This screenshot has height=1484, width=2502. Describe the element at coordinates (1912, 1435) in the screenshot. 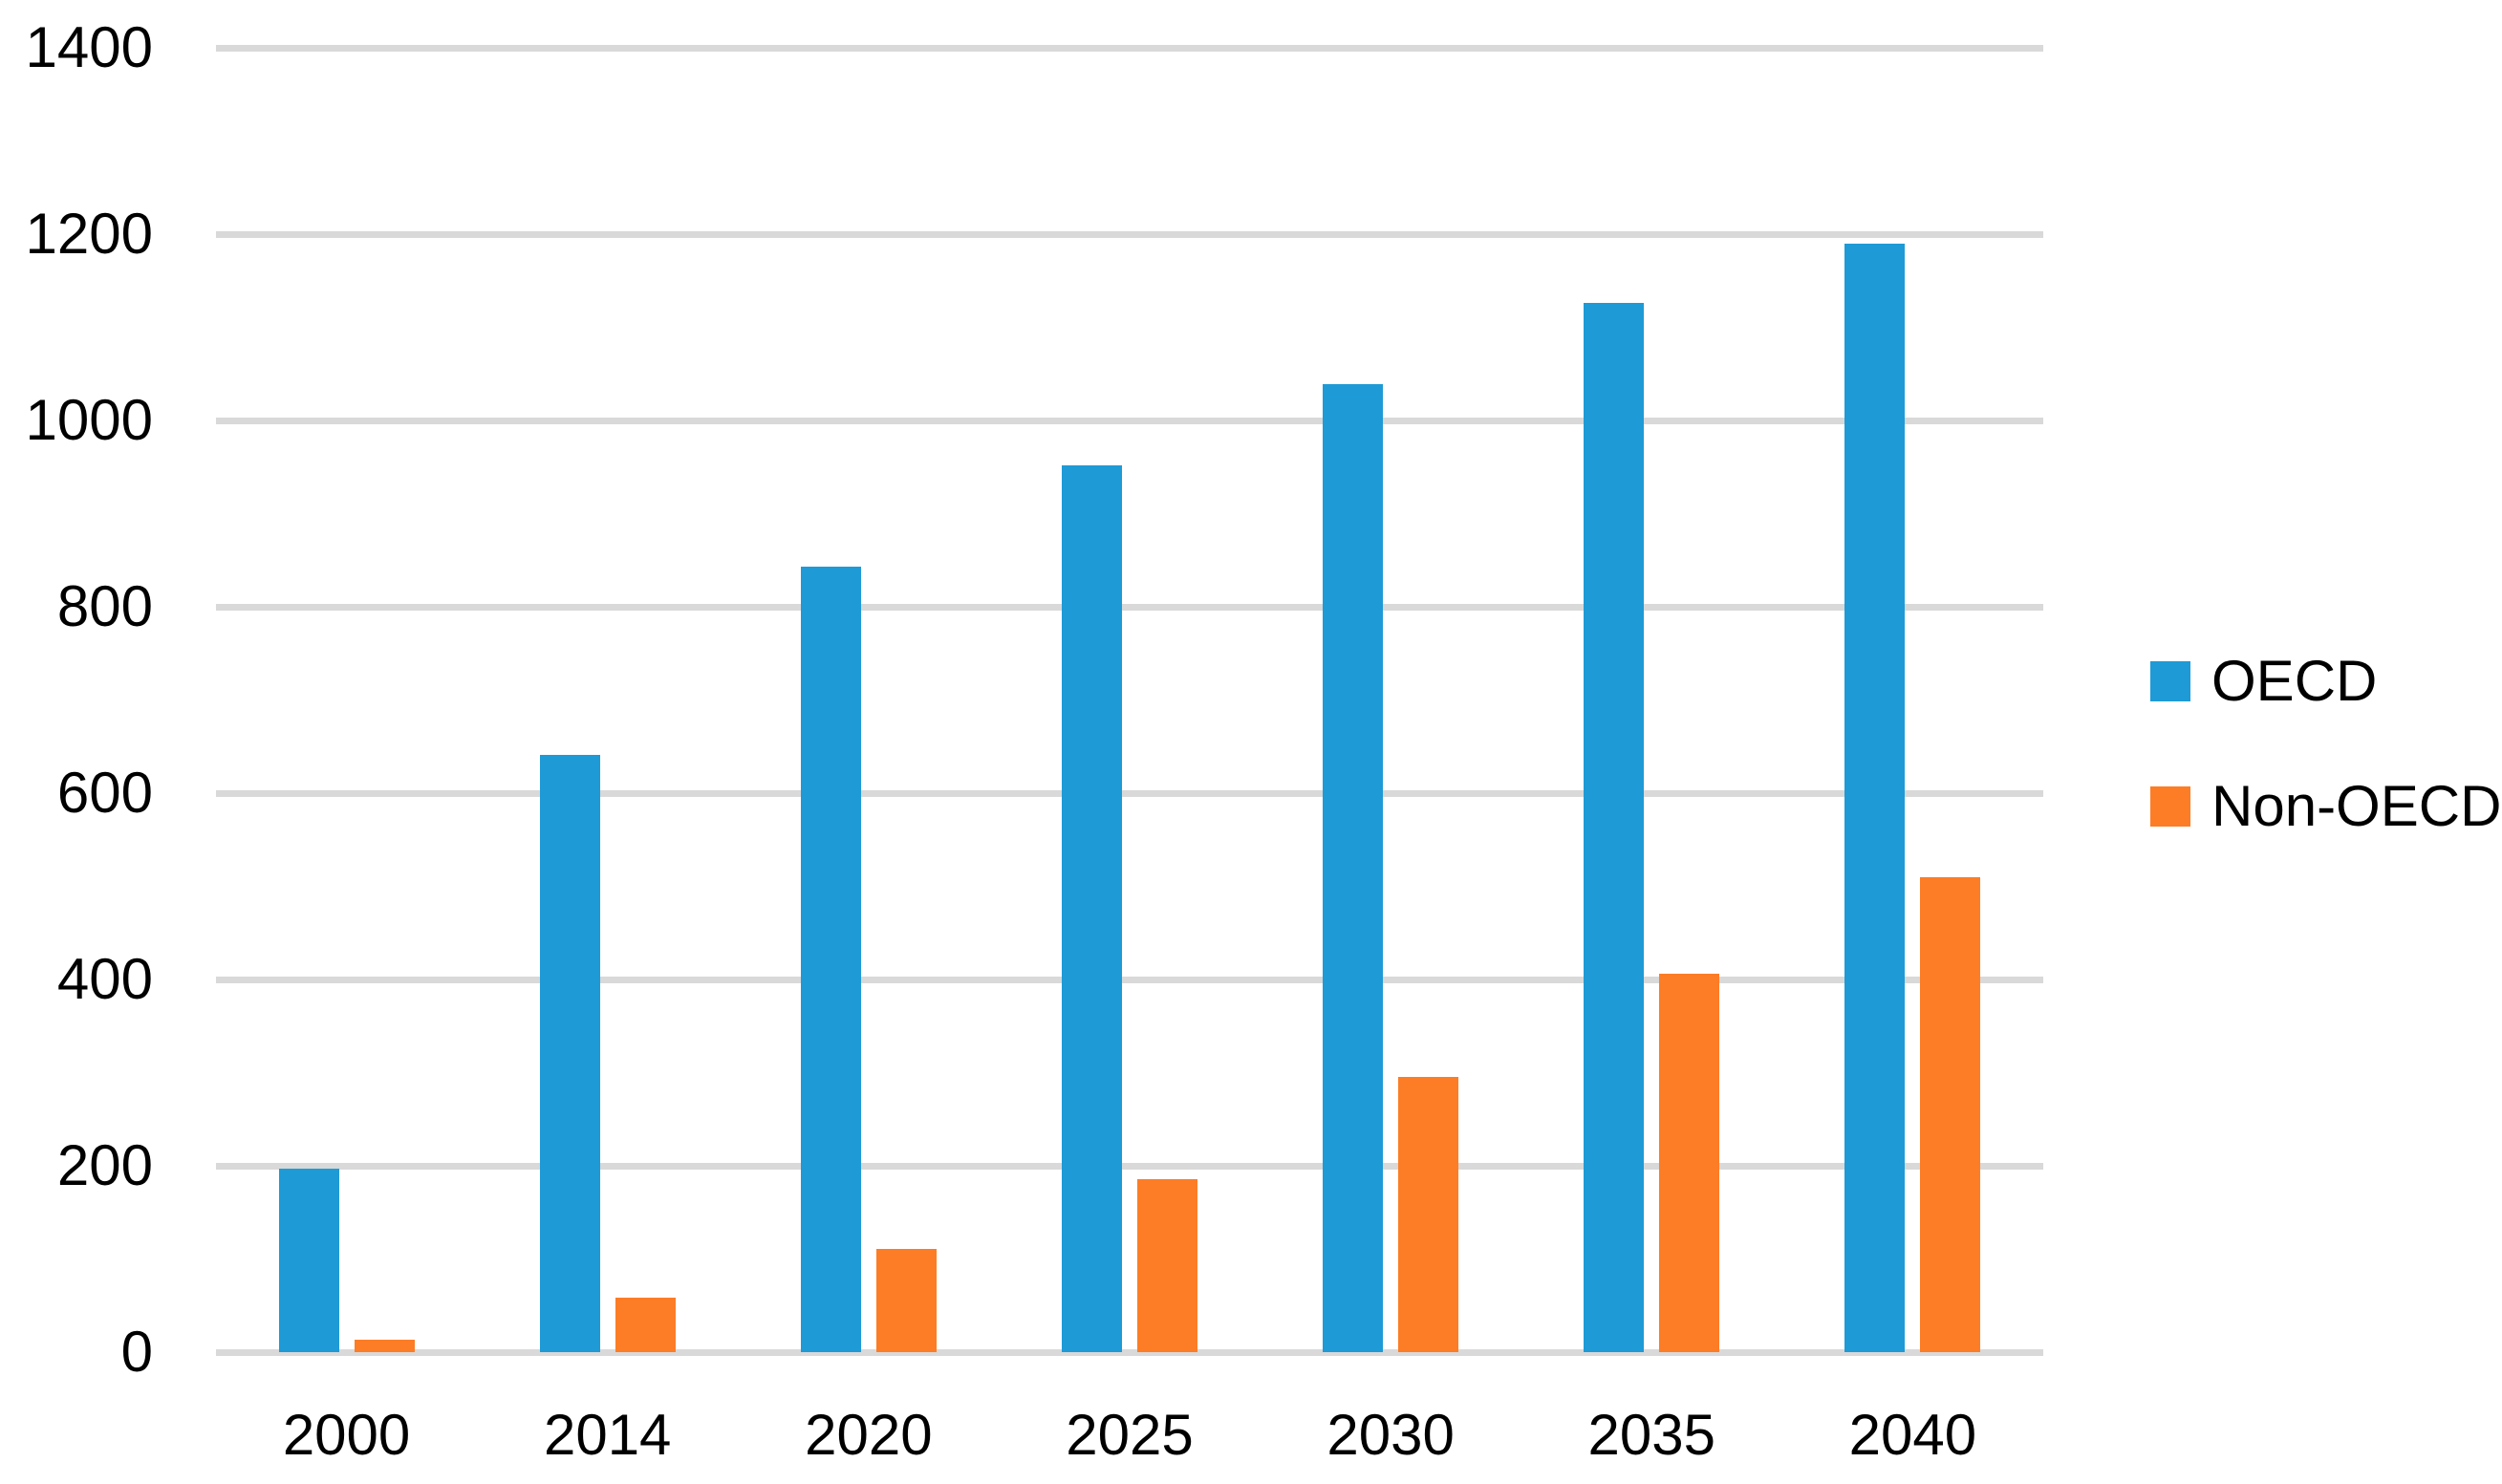

I see `x-tick-label-2040: 2040` at that location.